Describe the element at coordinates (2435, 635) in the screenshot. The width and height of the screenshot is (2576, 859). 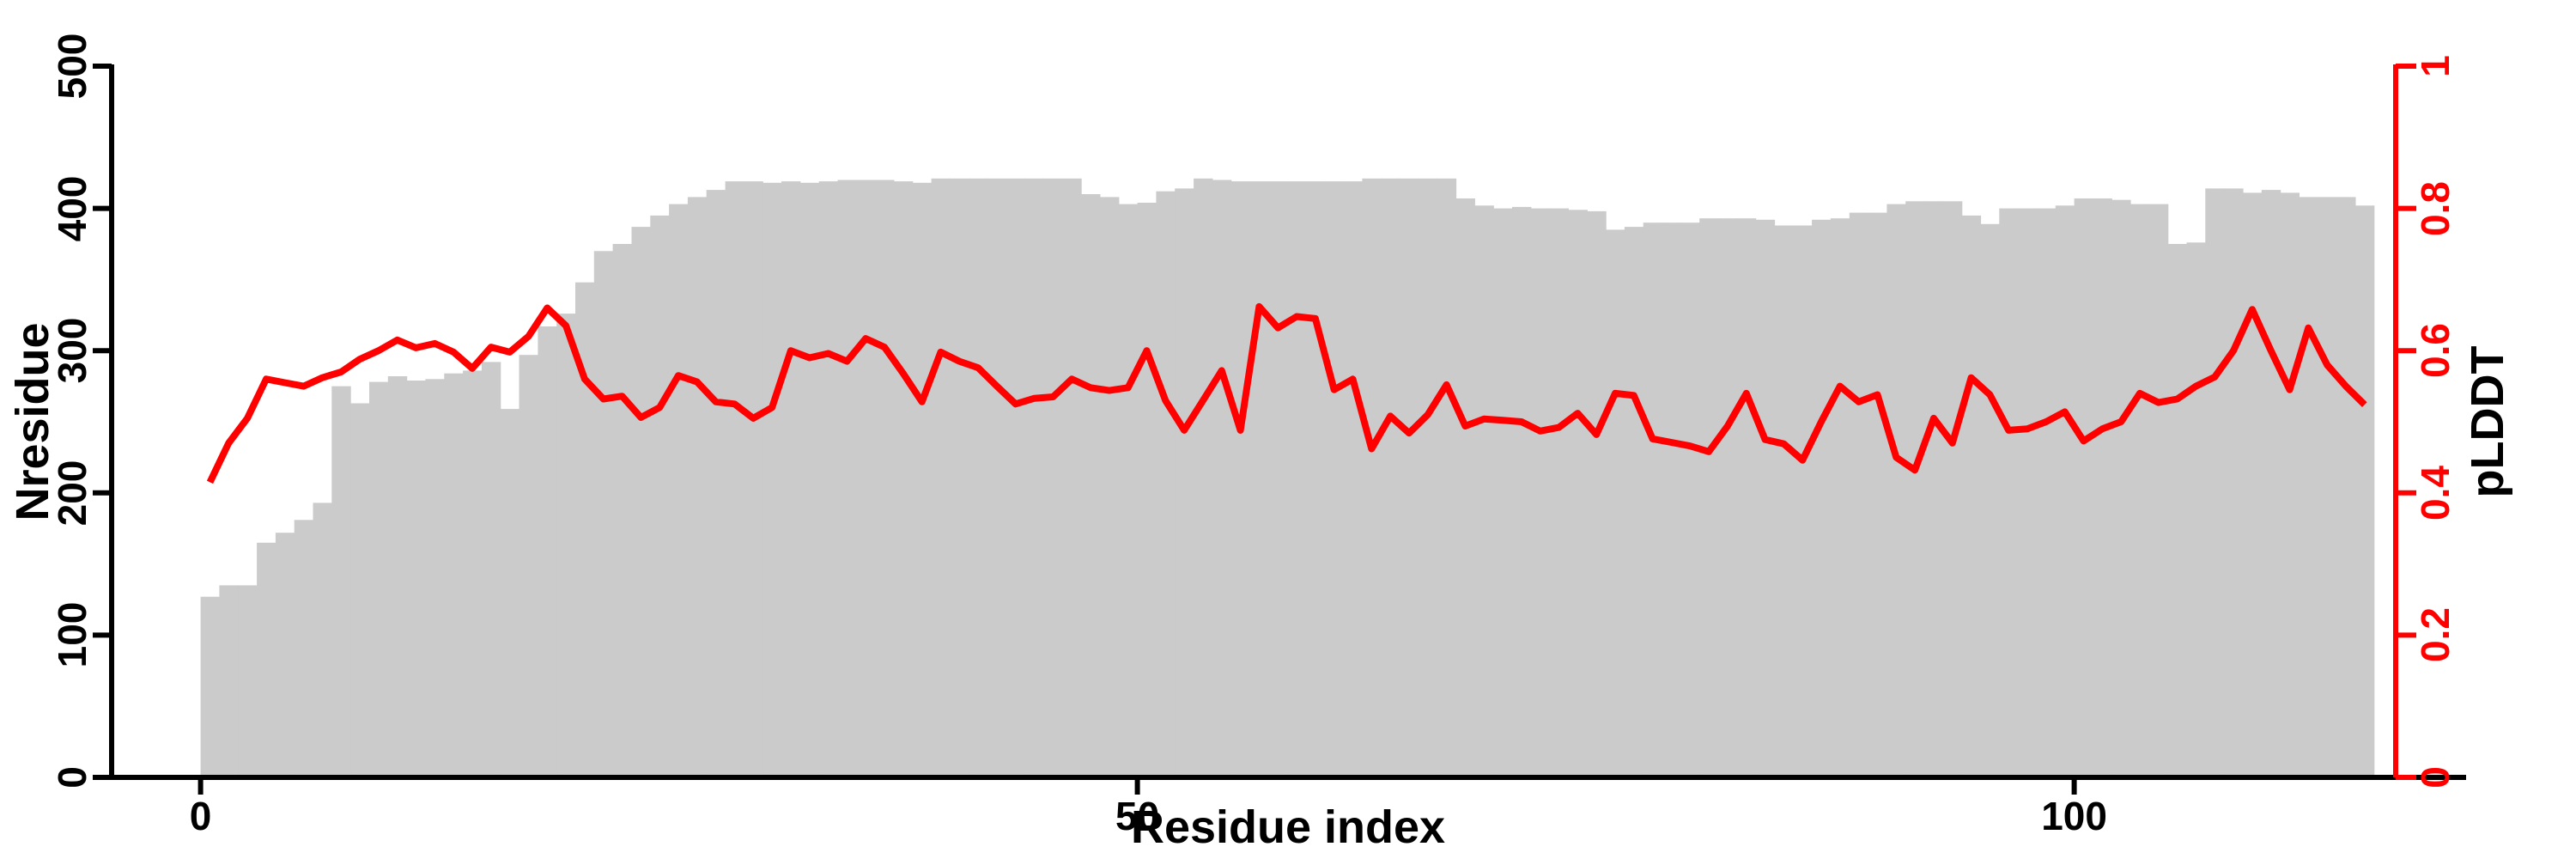
I see `y-right-tick-label: 0.2` at that location.